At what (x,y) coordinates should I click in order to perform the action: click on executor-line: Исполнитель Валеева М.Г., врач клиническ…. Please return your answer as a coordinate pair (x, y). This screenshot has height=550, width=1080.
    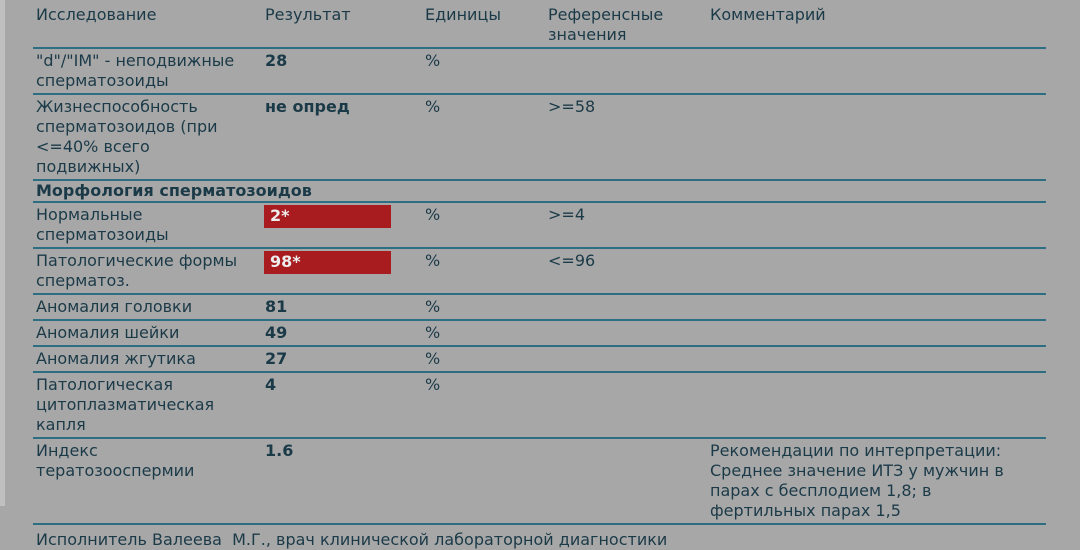
    Looking at the image, I should click on (352, 539).